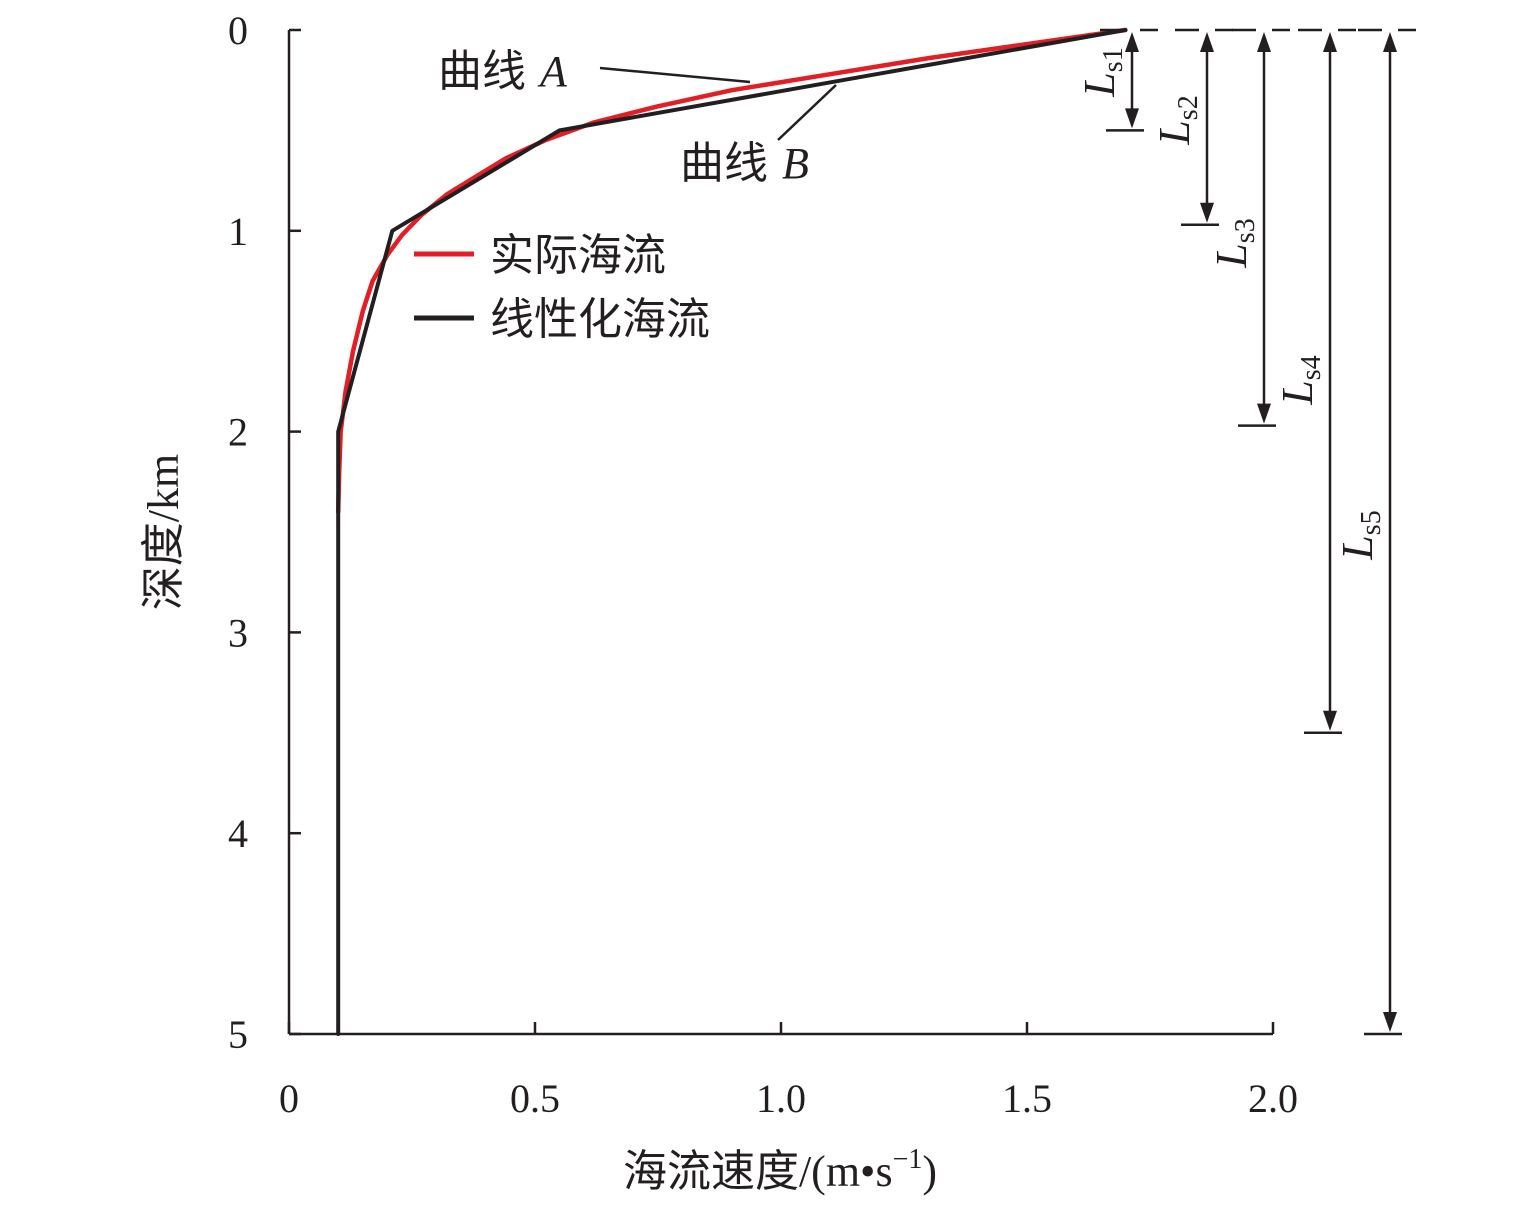  Describe the element at coordinates (675, 75) in the screenshot. I see `curve-a-leader` at that location.